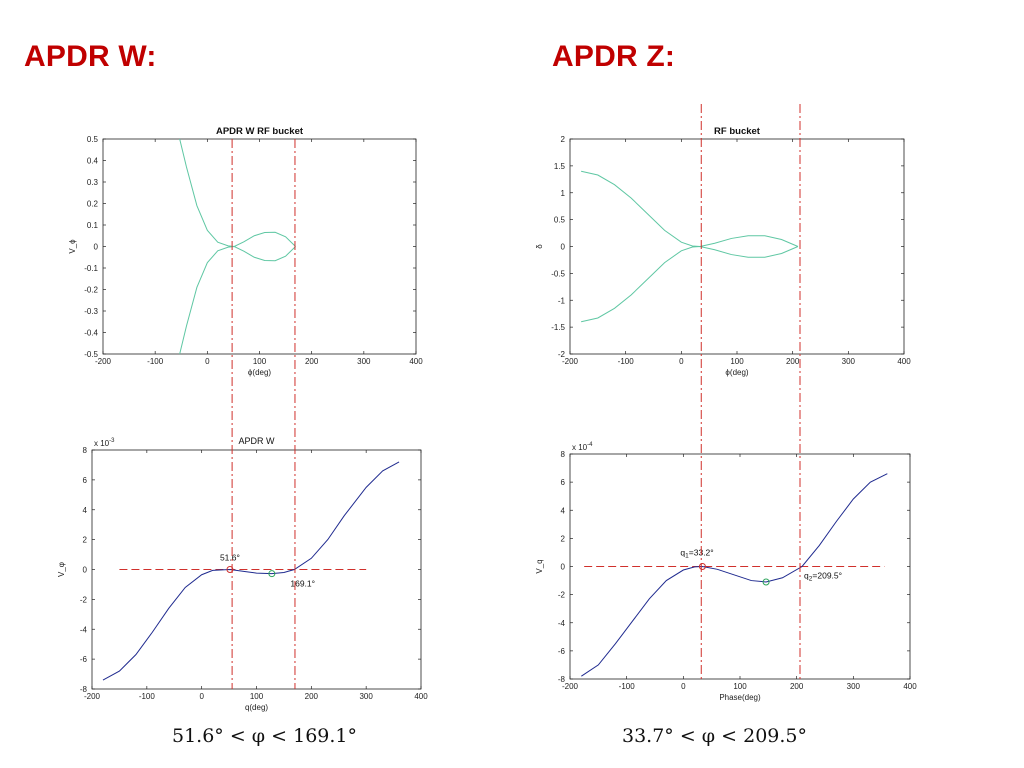  Describe the element at coordinates (312, 696) in the screenshot. I see `w-potential-x-tick-label: 200` at that location.